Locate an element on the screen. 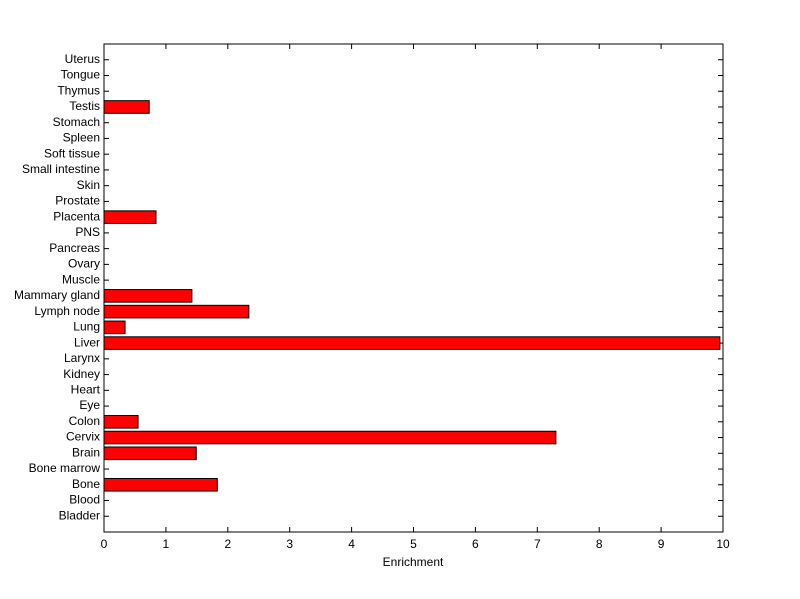  x-tick-label: 0 is located at coordinates (104, 544).